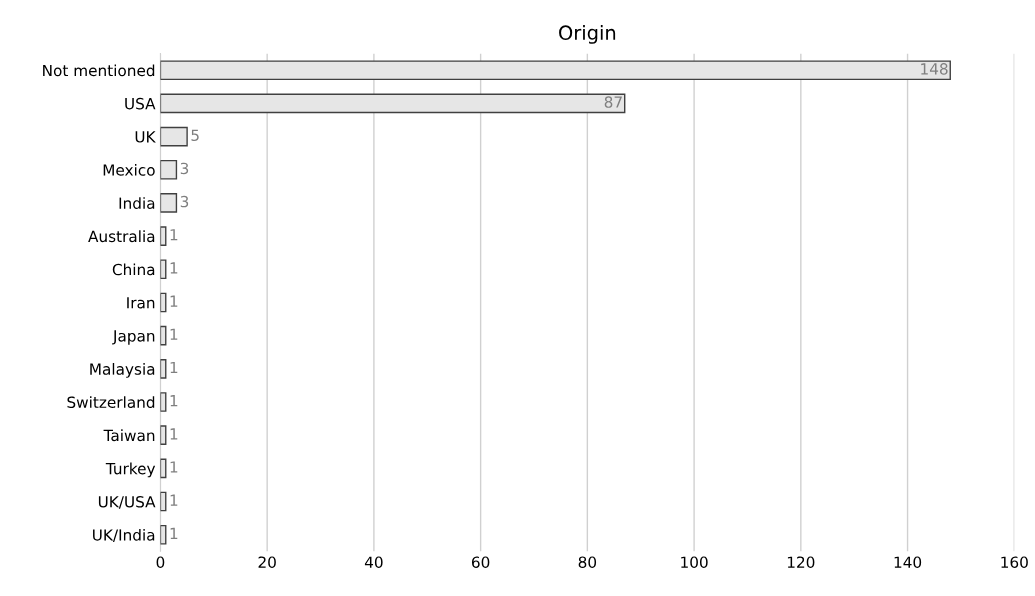 This screenshot has height=596, width=1035. Describe the element at coordinates (373, 562) in the screenshot. I see `x-tick-label: 40` at that location.